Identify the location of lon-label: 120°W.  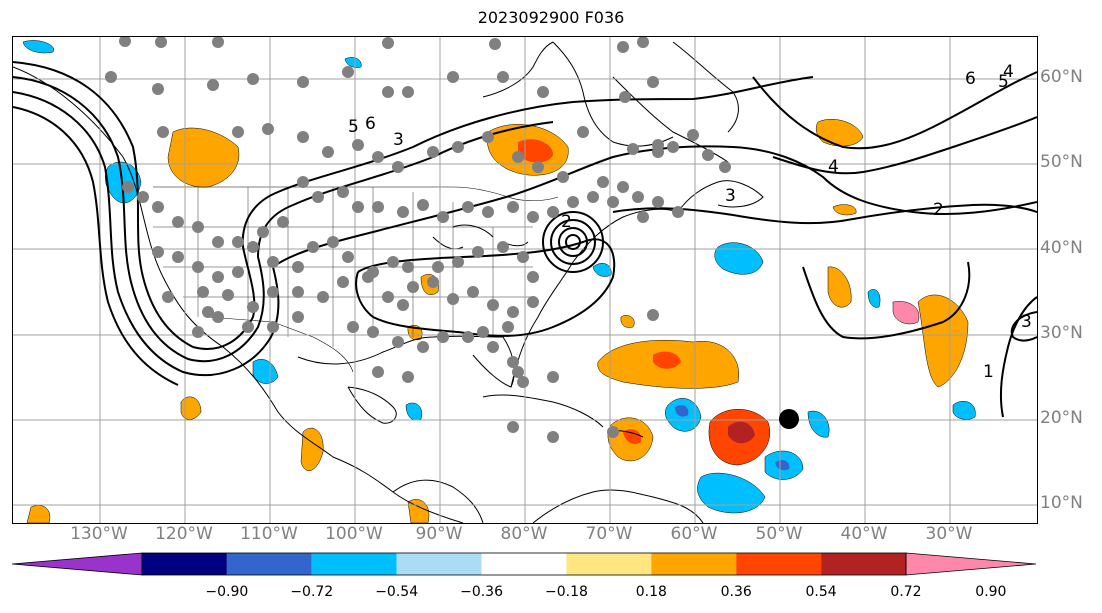
(184, 534).